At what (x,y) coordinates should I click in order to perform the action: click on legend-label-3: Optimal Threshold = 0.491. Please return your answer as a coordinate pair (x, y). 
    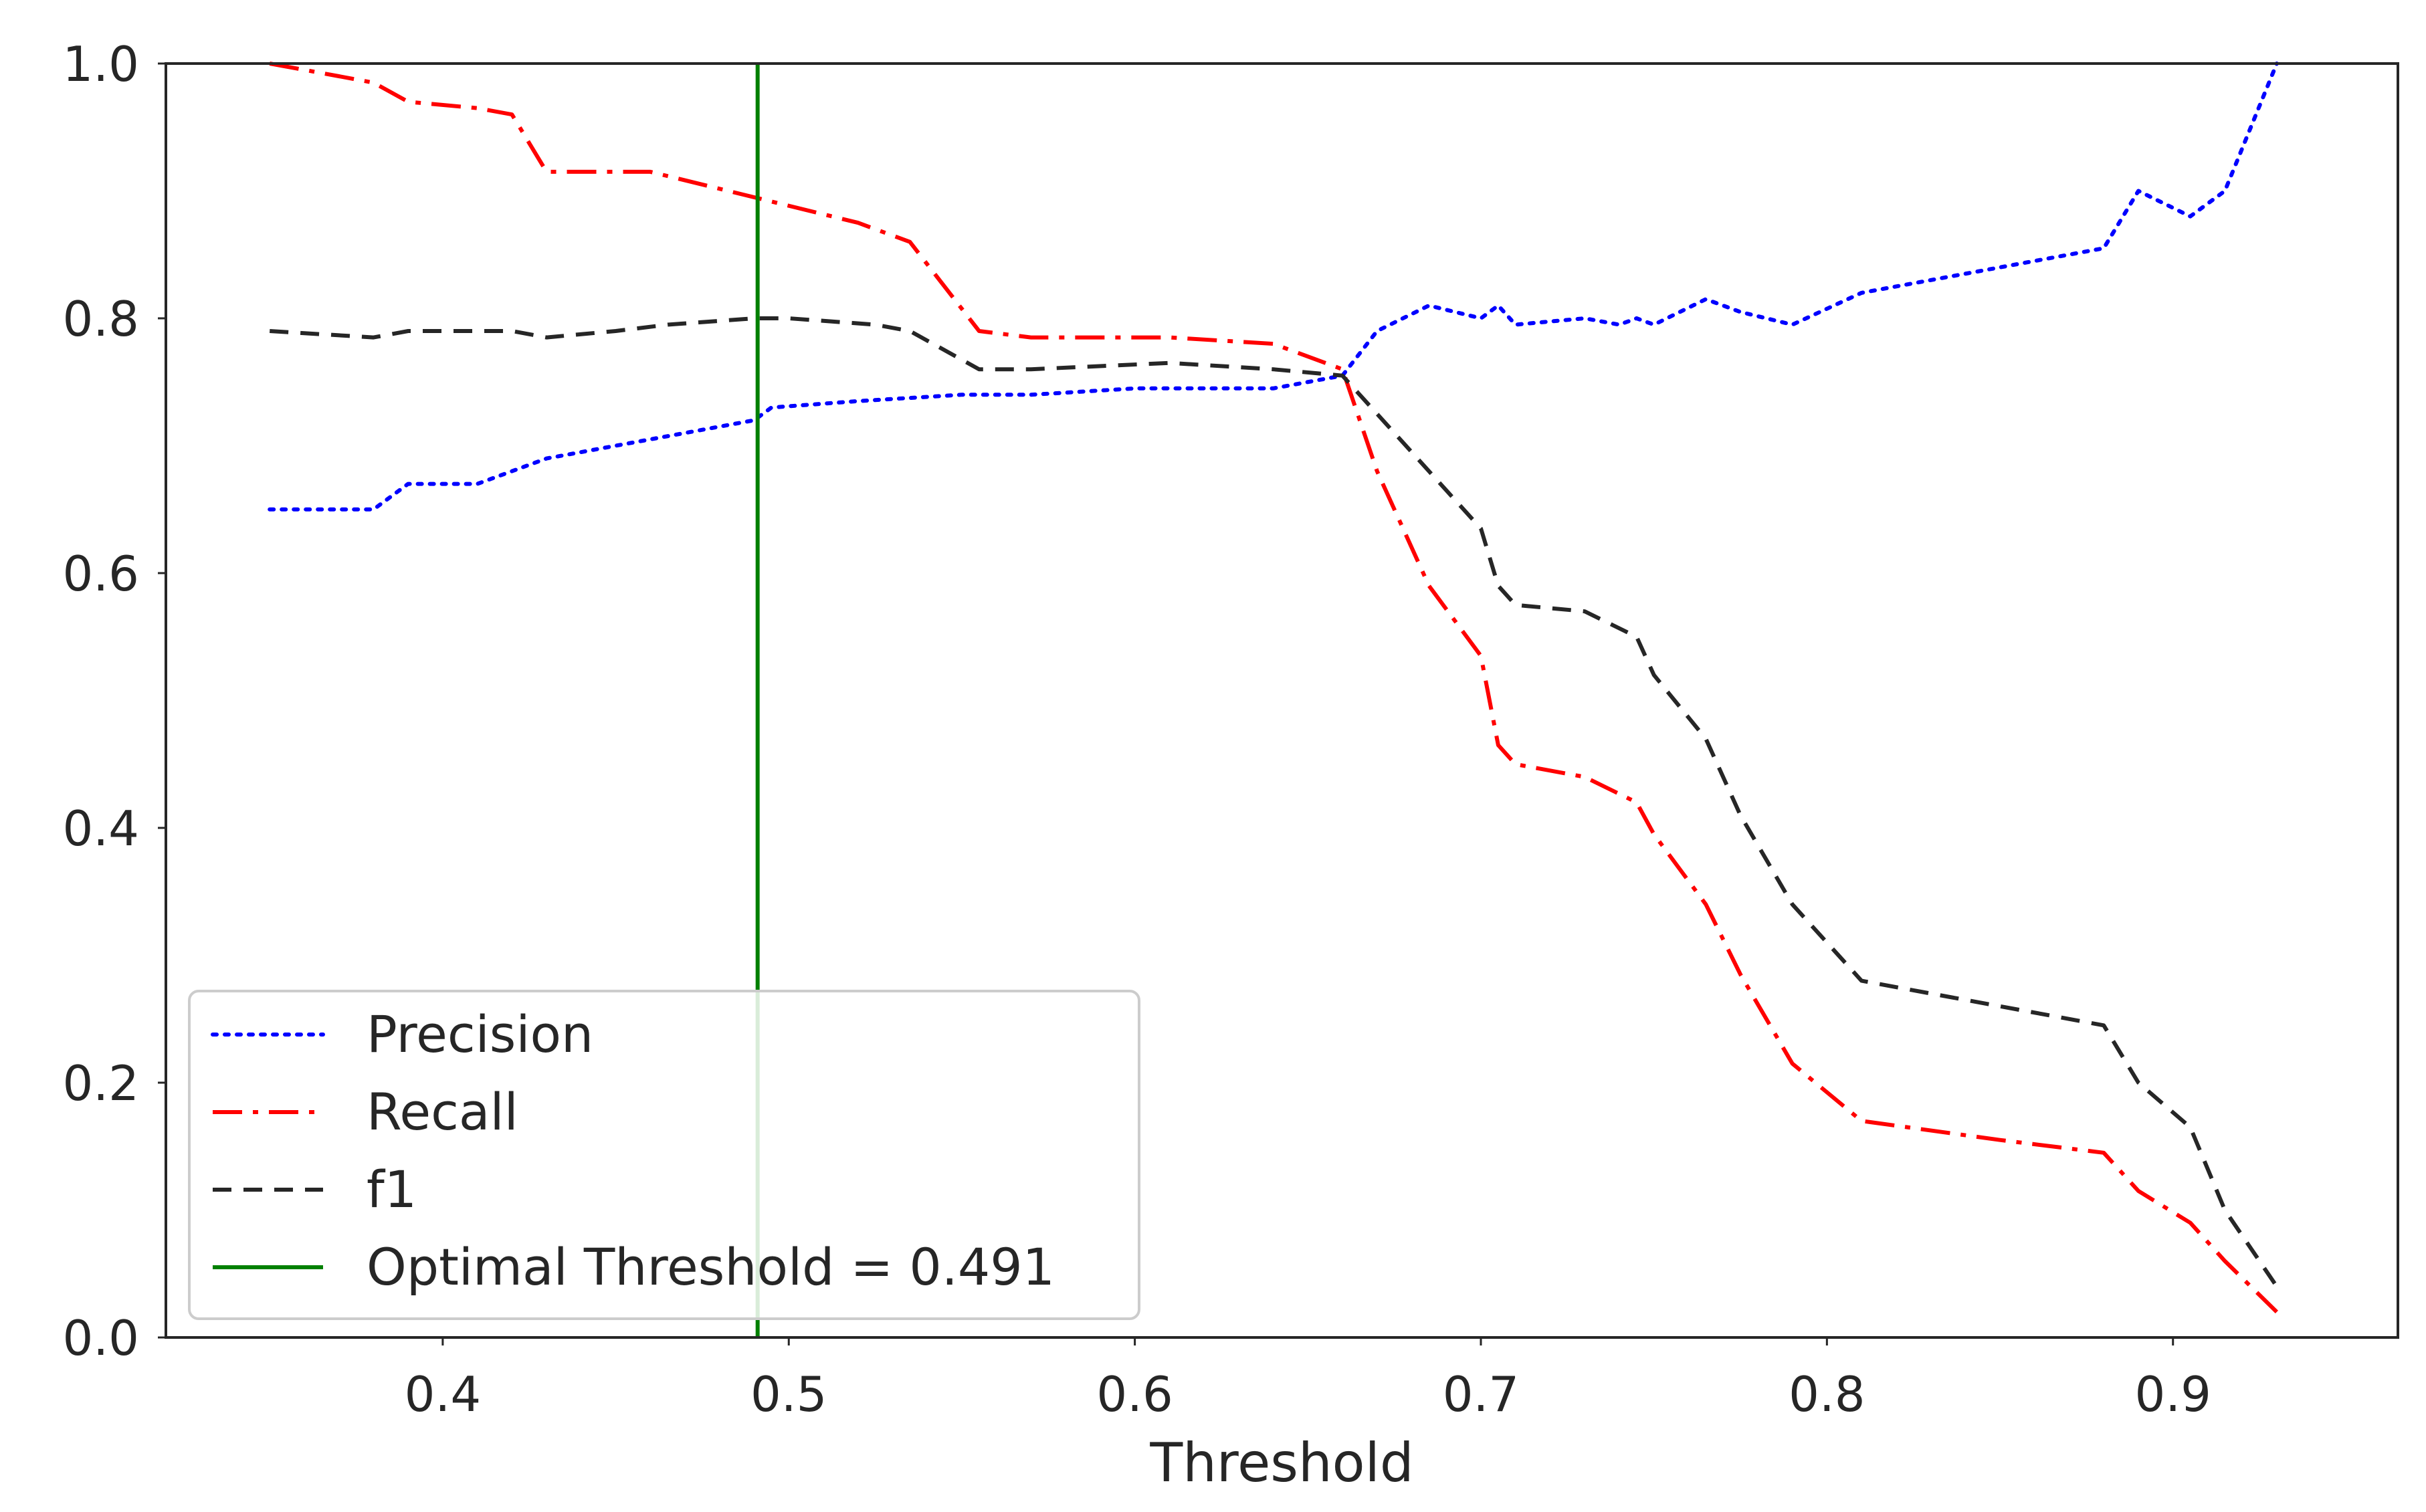
    Looking at the image, I should click on (711, 1267).